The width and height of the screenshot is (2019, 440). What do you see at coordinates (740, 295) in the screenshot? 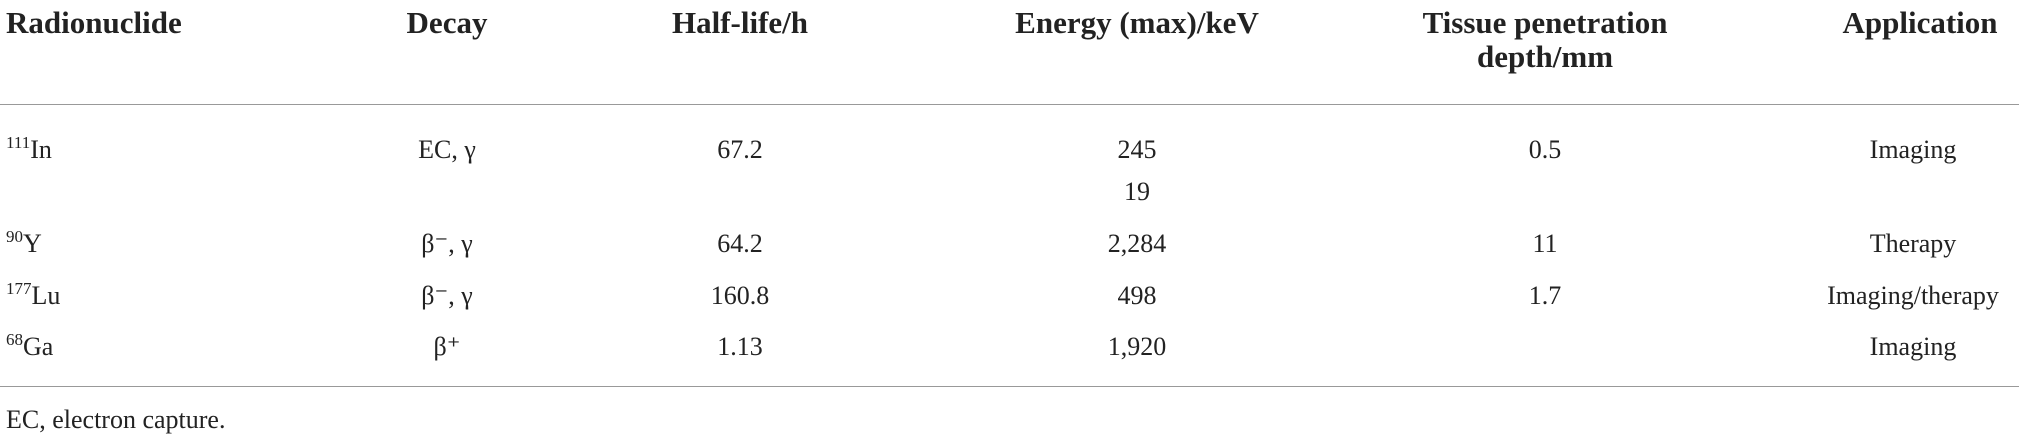
I see `half-life: 160.8` at bounding box center [740, 295].